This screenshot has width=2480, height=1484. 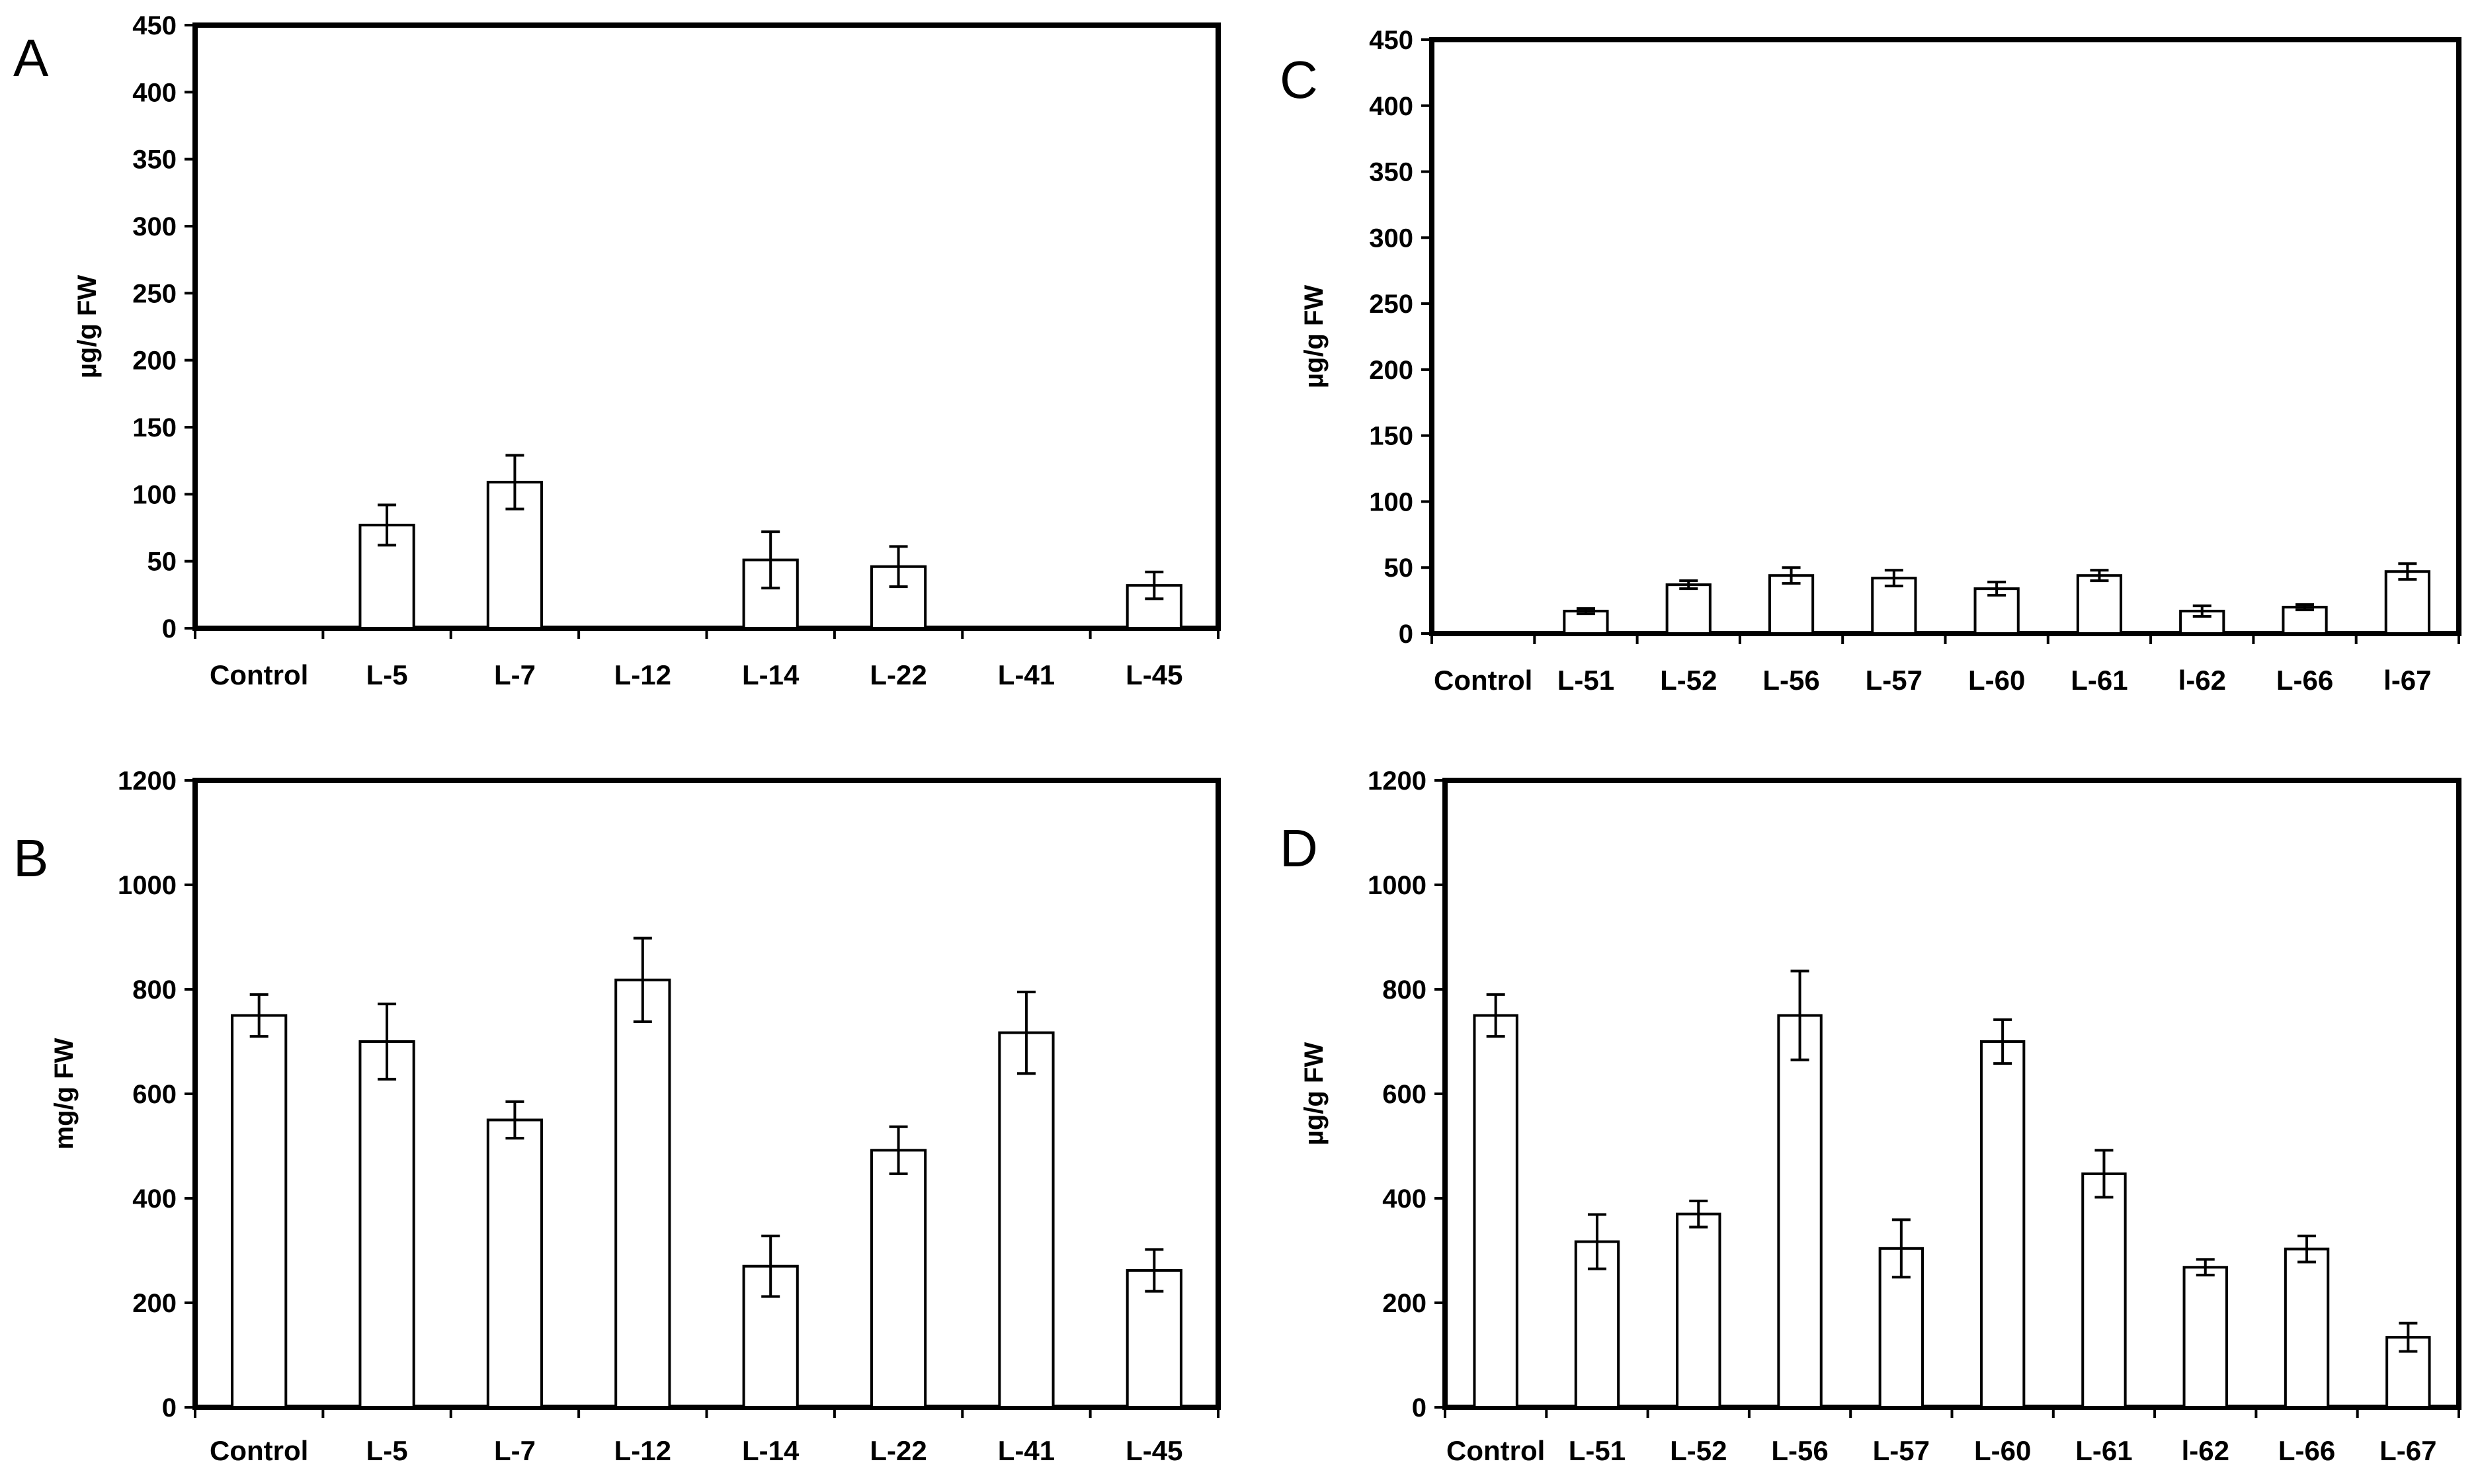 What do you see at coordinates (154, 1199) in the screenshot?
I see `panel-b-ytick-label: 400` at bounding box center [154, 1199].